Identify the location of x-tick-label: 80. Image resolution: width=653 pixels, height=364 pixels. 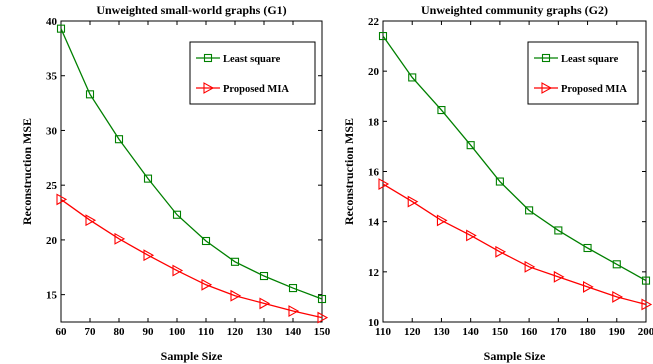
(120, 332).